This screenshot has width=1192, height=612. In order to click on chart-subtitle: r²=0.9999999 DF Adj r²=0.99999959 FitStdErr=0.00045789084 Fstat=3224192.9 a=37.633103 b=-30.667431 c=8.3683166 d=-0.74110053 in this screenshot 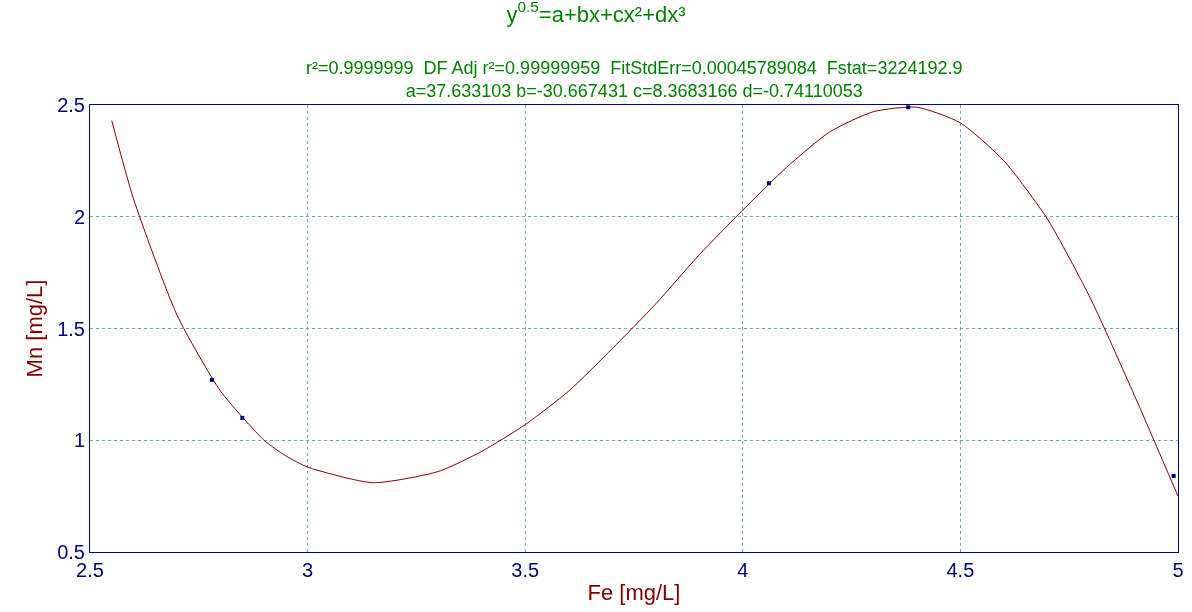, I will do `click(634, 80)`.